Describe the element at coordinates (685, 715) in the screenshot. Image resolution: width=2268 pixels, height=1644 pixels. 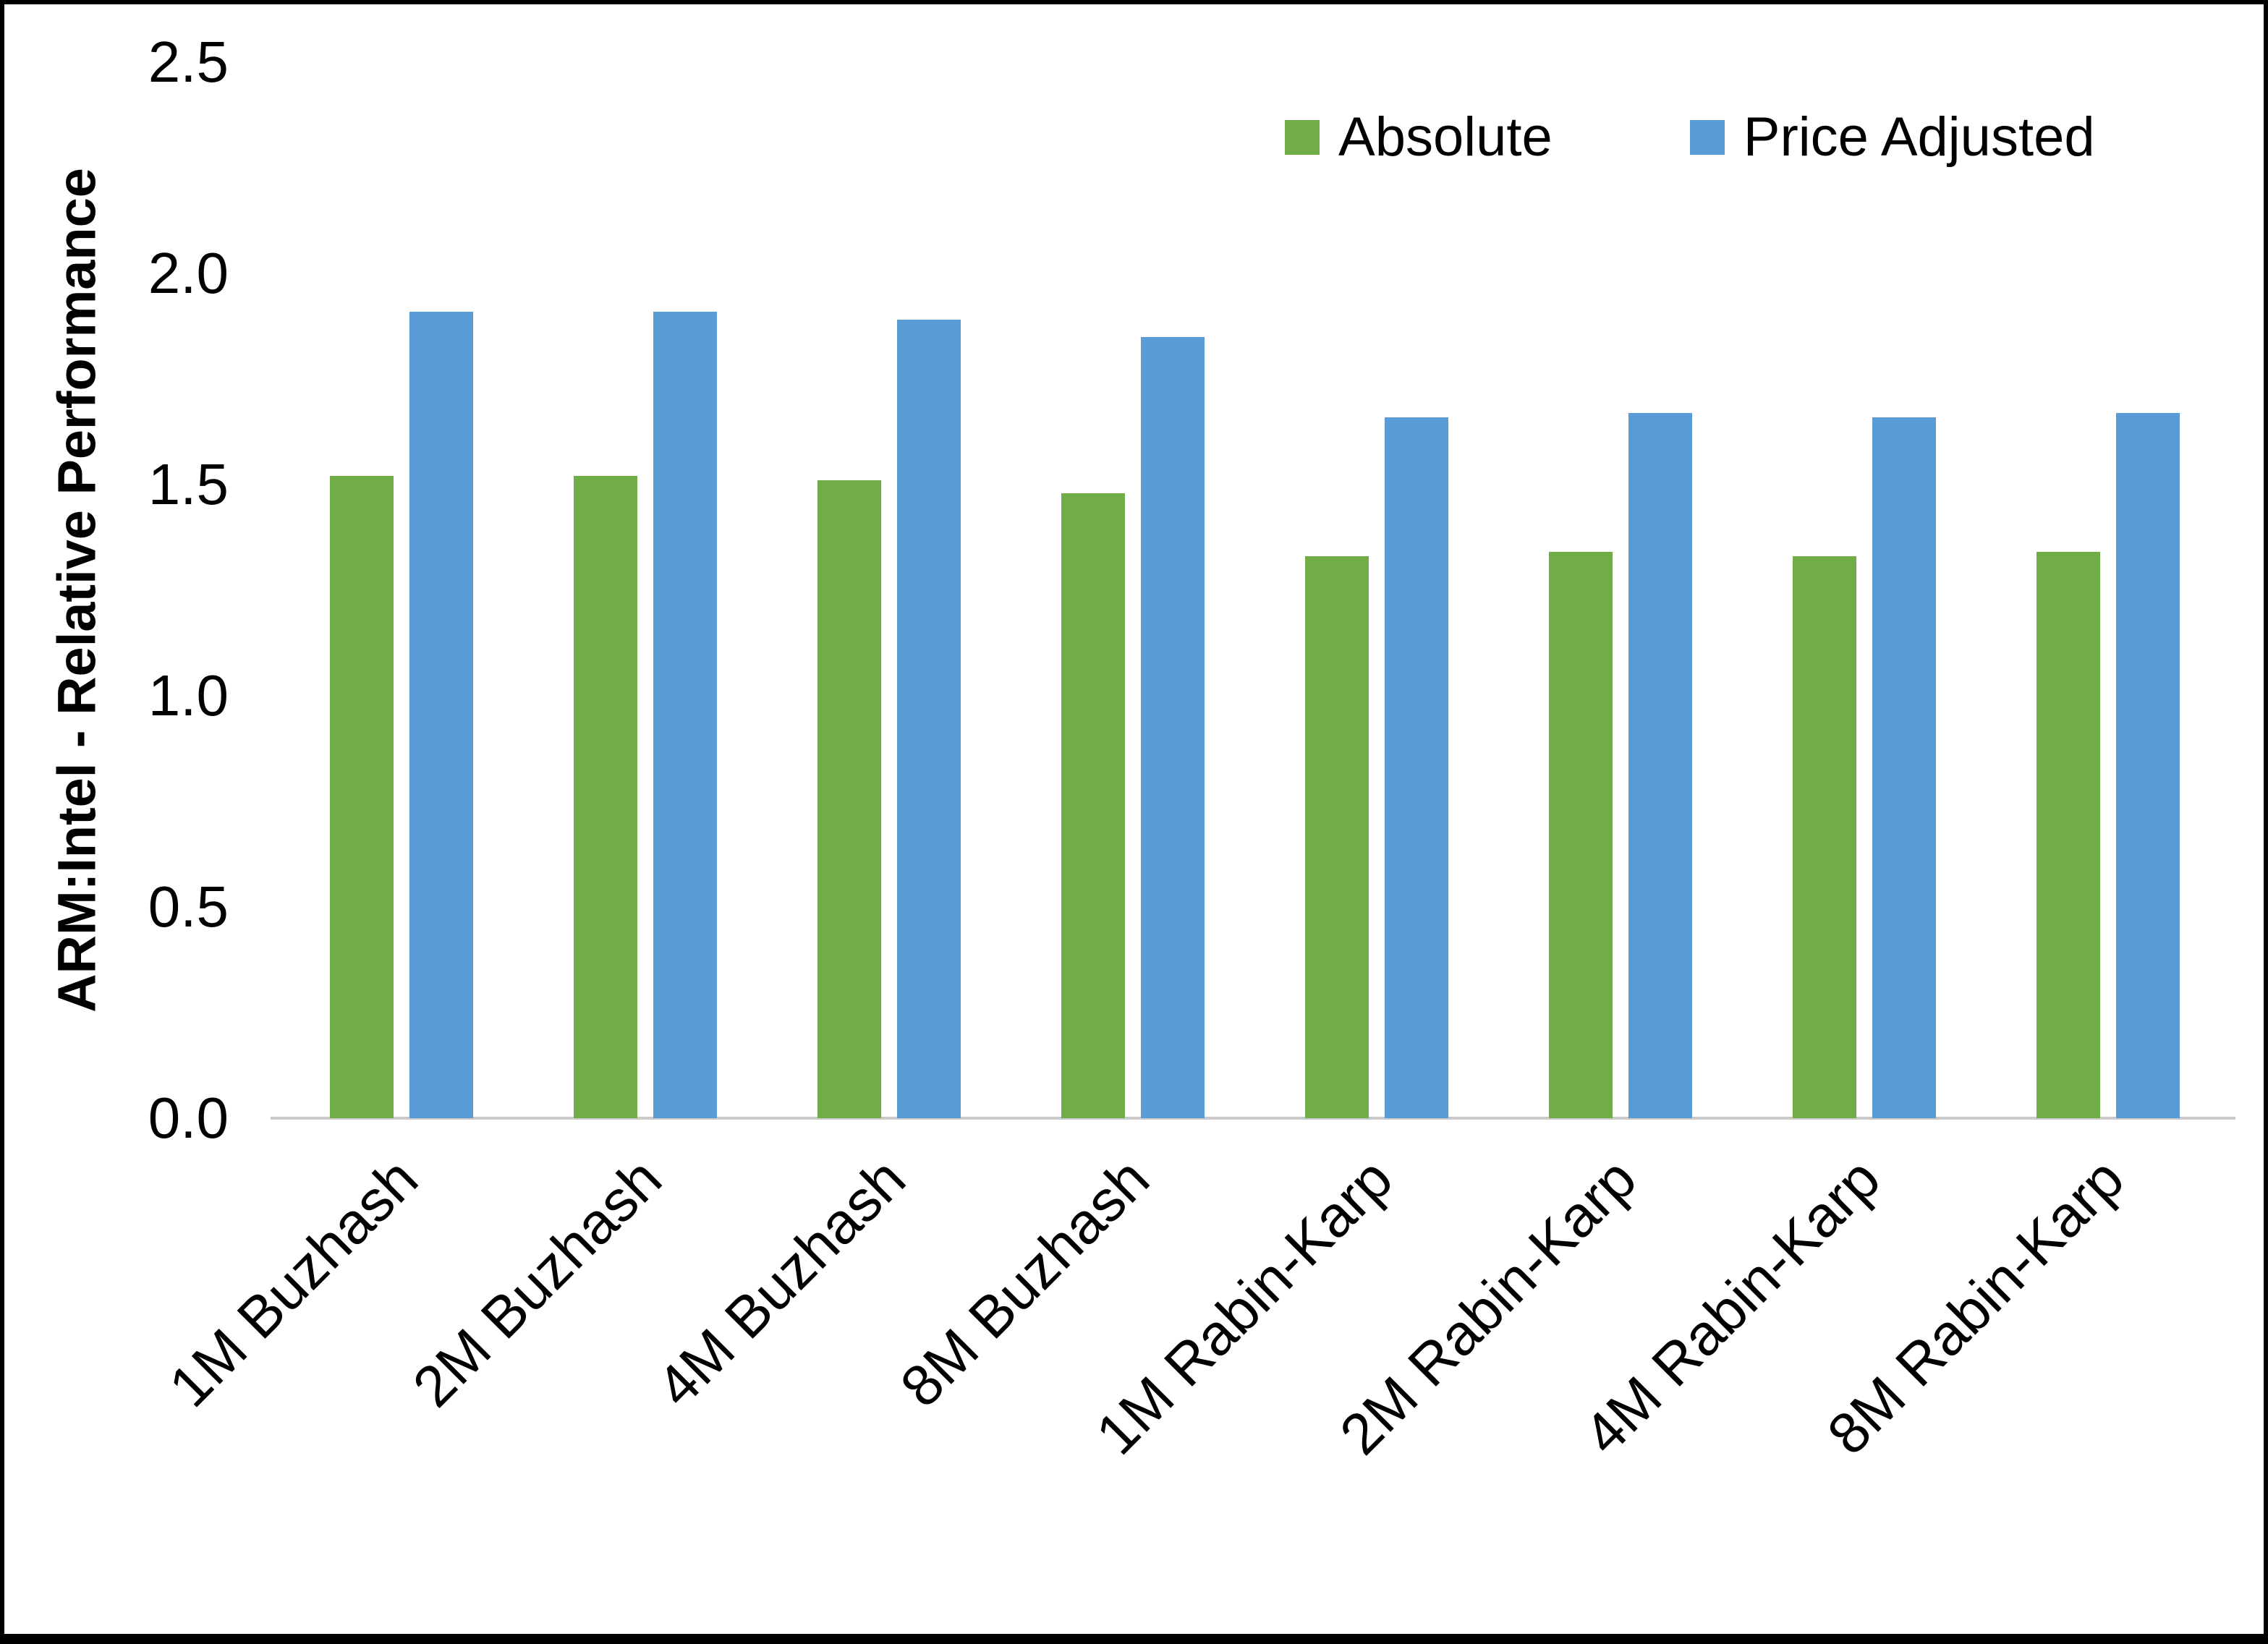
I see `bar-2m-buzhash-price-adjusted` at that location.